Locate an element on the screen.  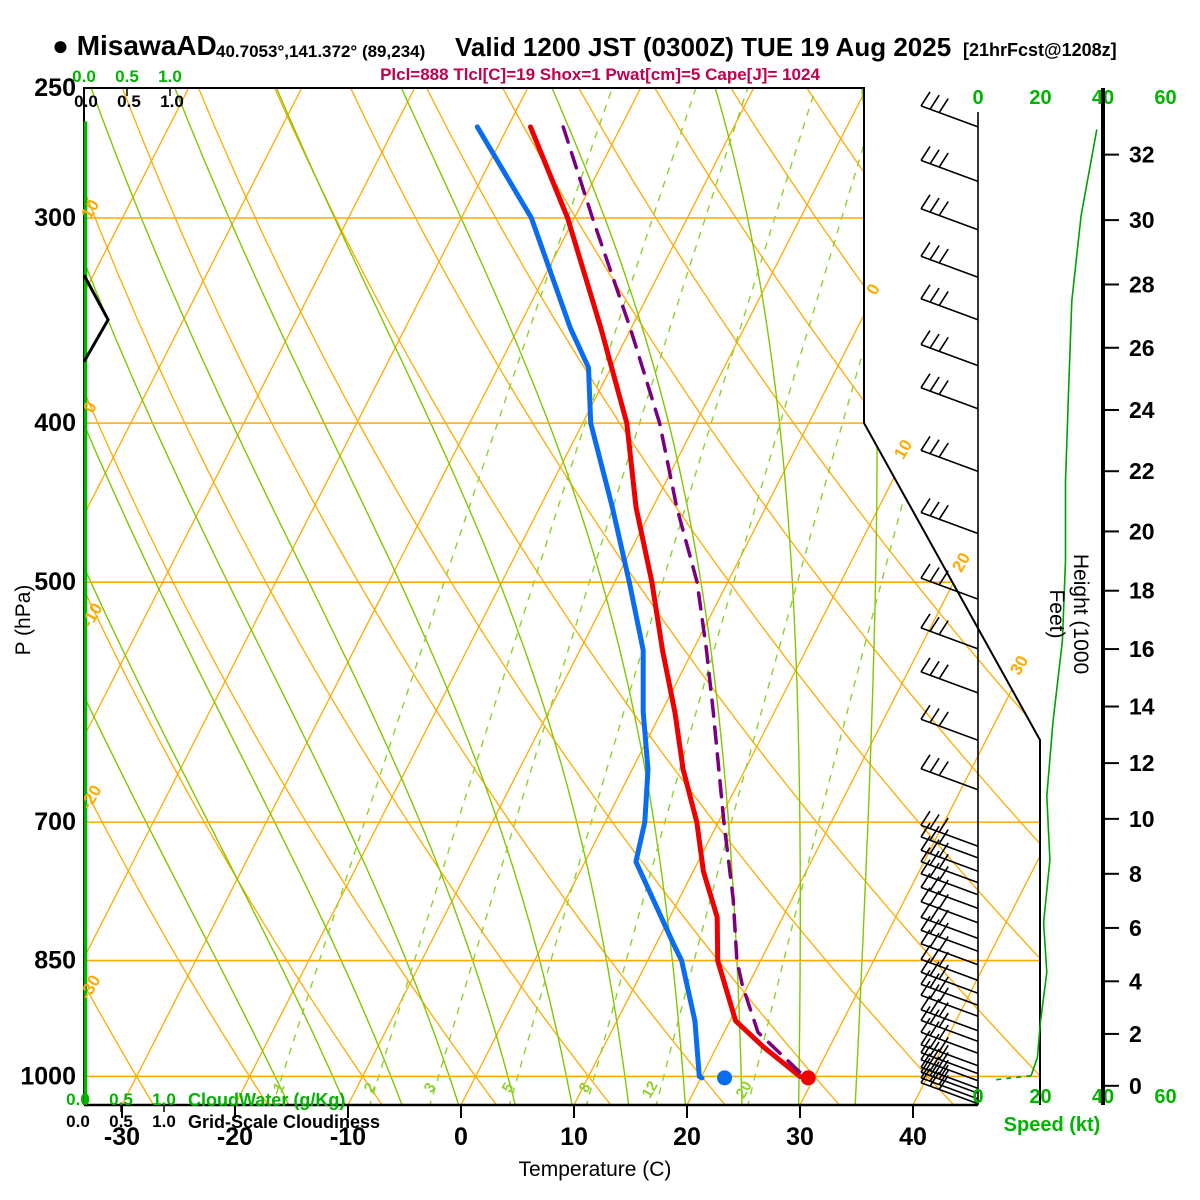
mixing-ratio-label: 5 is located at coordinates (508, 1088).